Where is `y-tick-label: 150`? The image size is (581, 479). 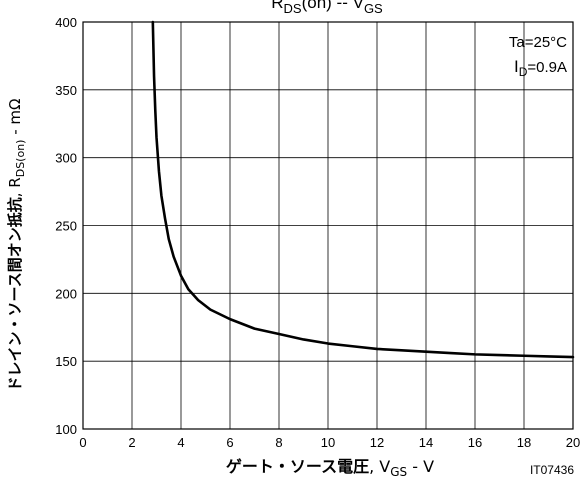
y-tick-label: 150 is located at coordinates (66, 361).